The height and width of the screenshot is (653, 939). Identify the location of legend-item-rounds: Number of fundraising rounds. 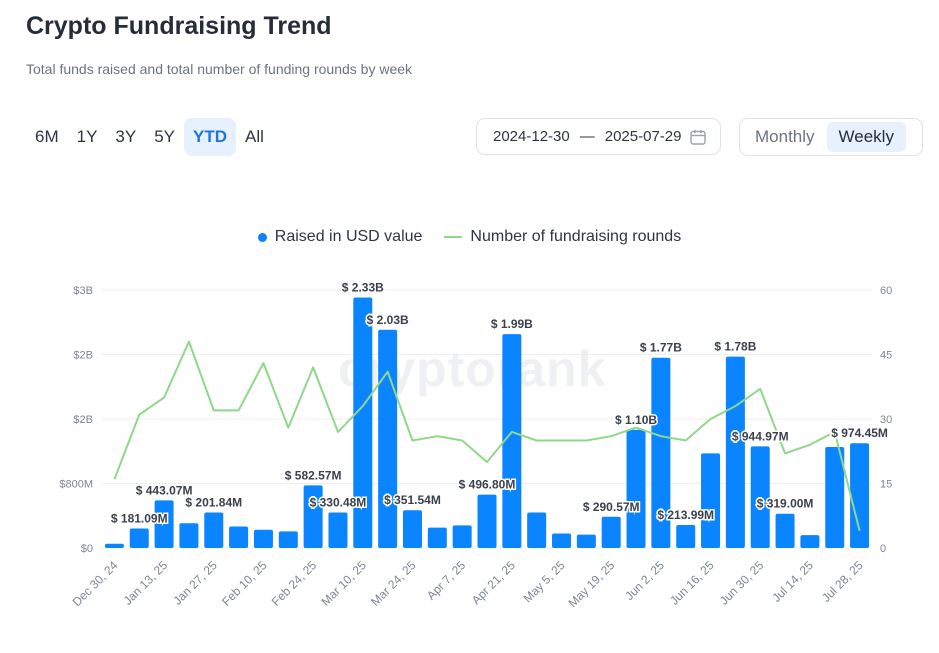
(562, 237).